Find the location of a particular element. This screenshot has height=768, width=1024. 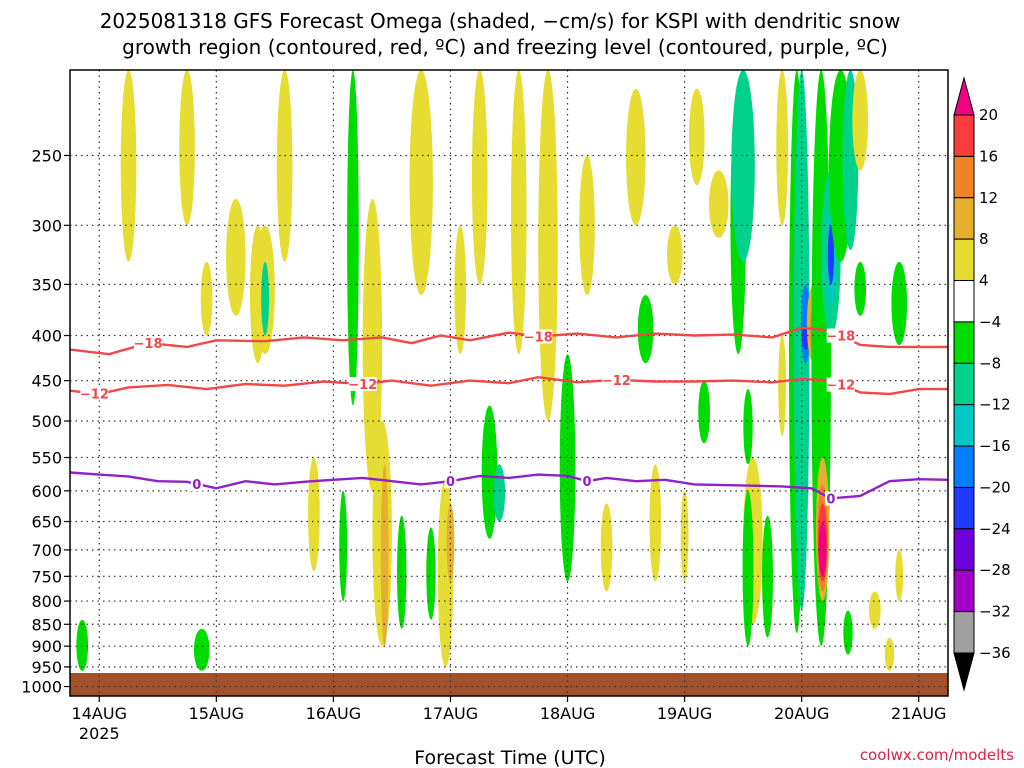

colorbar-tick-label-3: 8 is located at coordinates (984, 239).